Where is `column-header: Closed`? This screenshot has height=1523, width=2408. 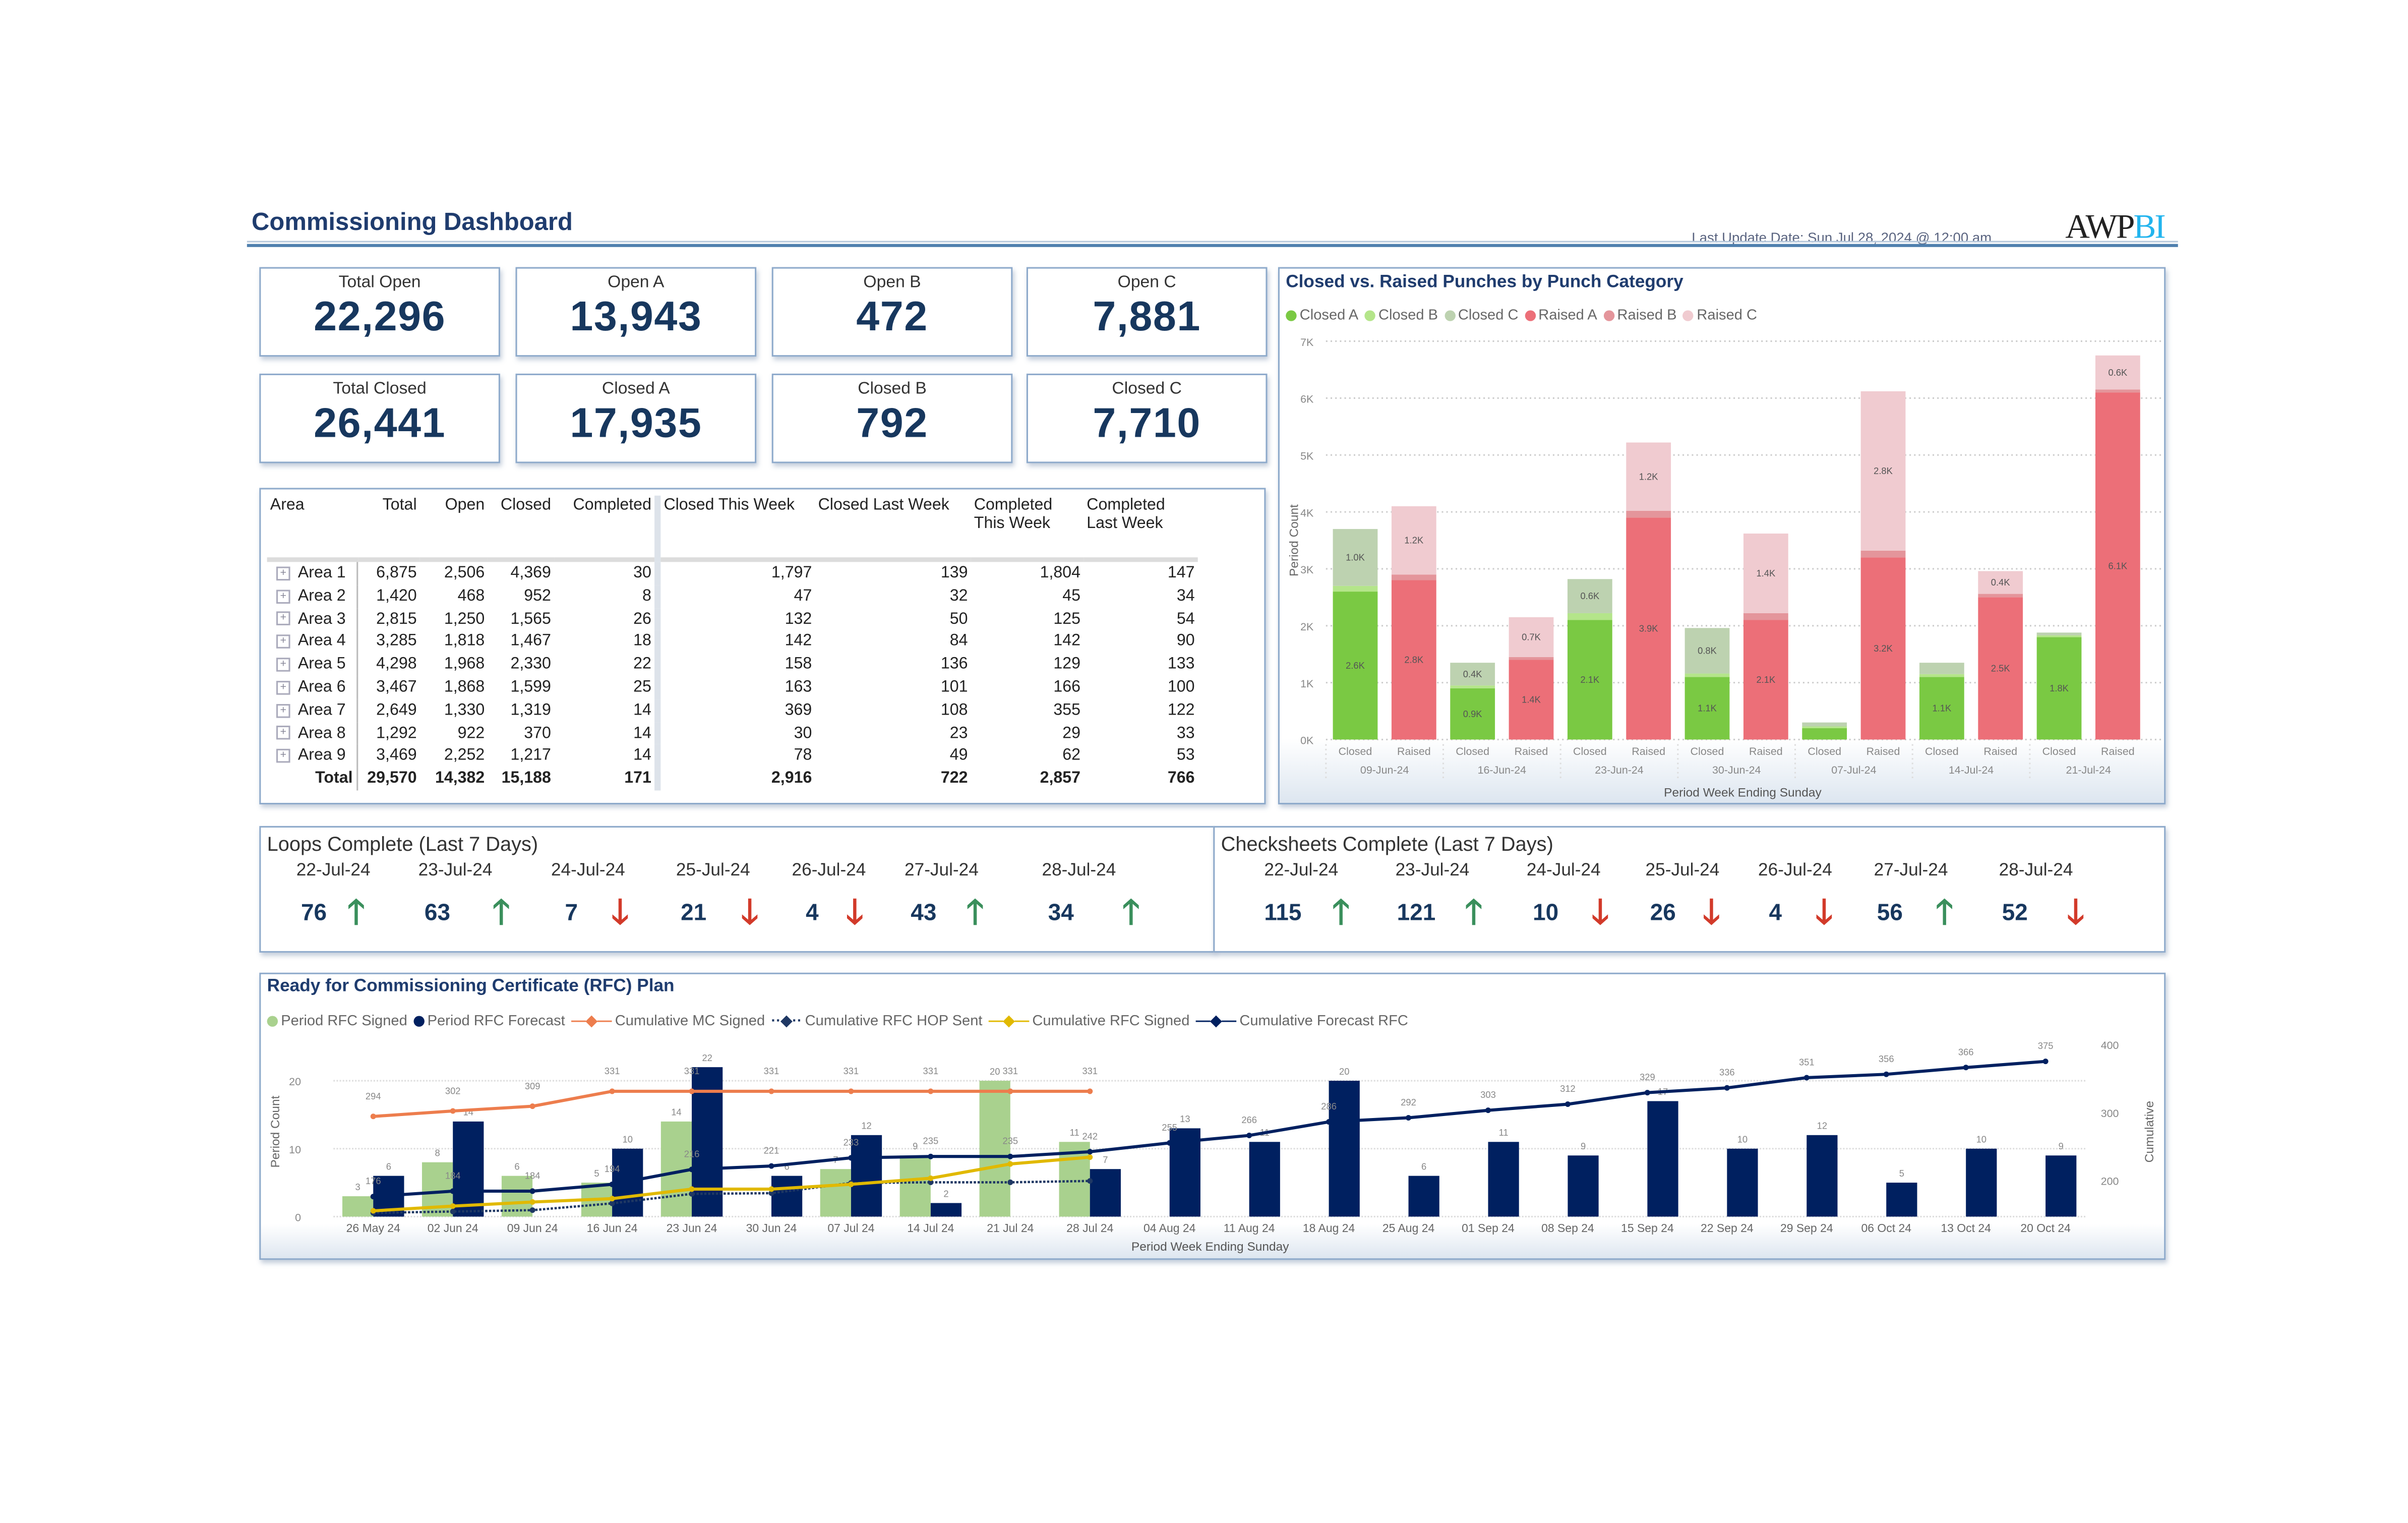 column-header: Closed is located at coordinates (521, 529).